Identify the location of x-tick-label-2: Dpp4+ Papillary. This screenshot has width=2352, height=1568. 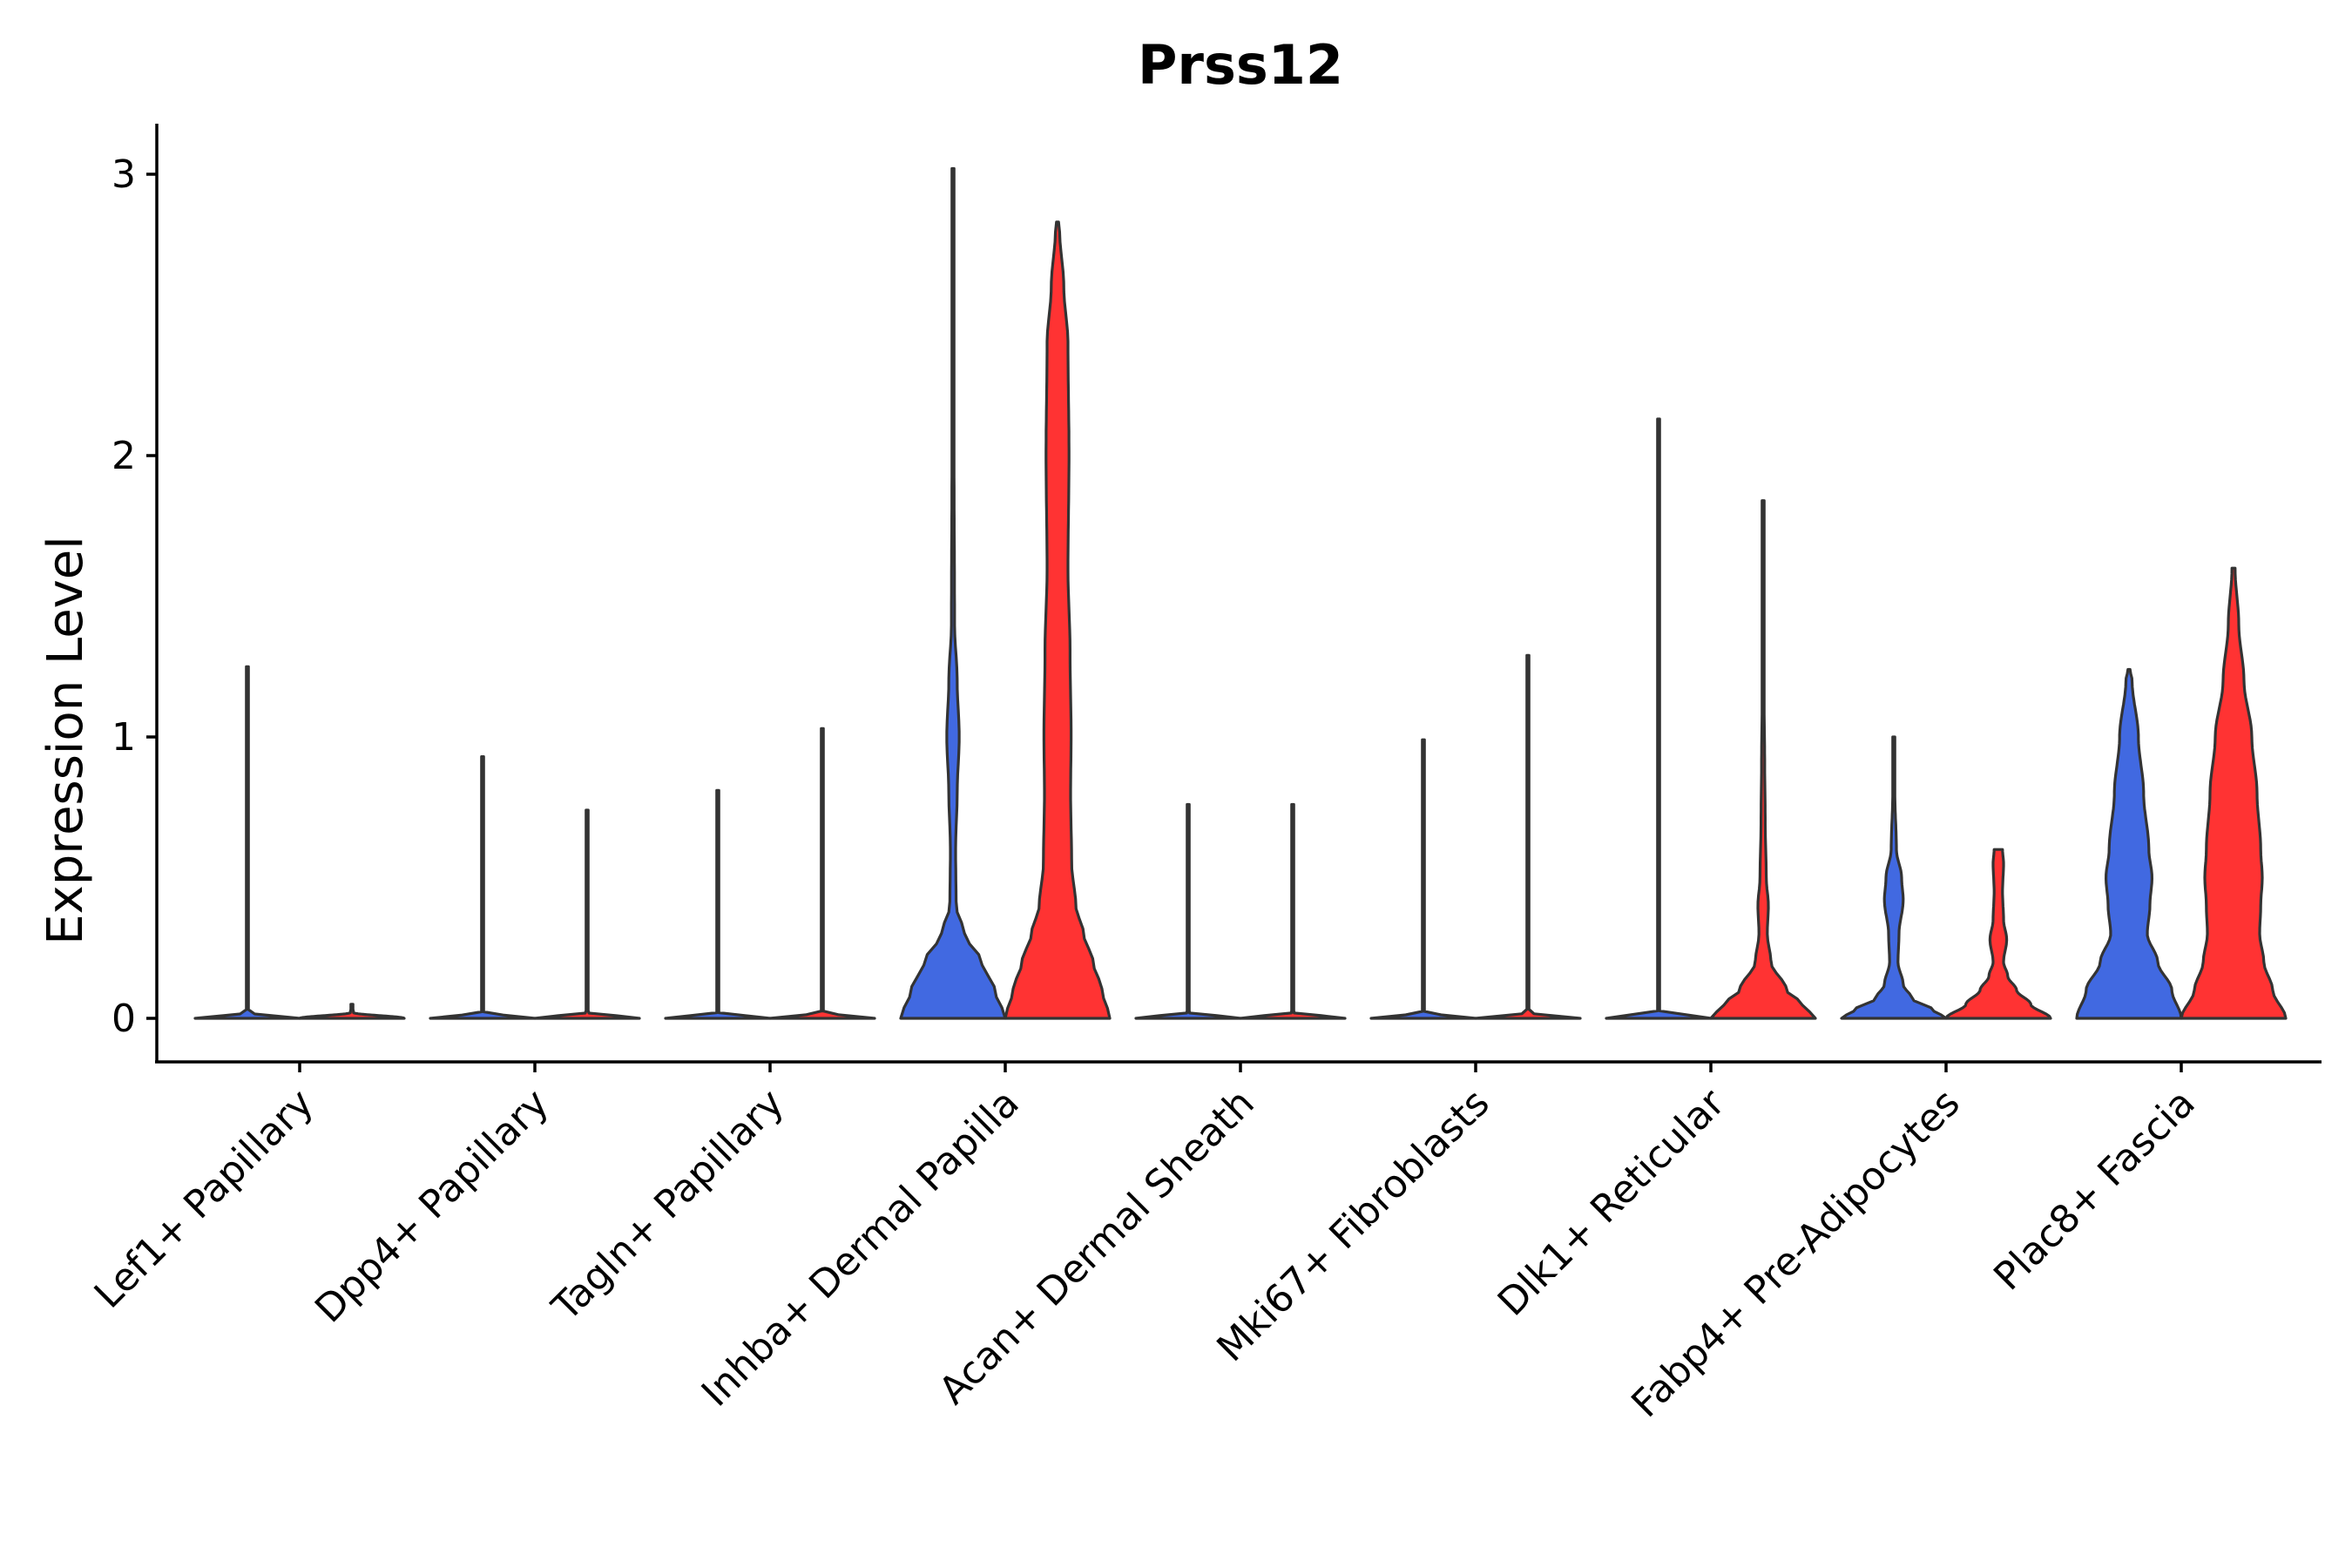
(432, 1206).